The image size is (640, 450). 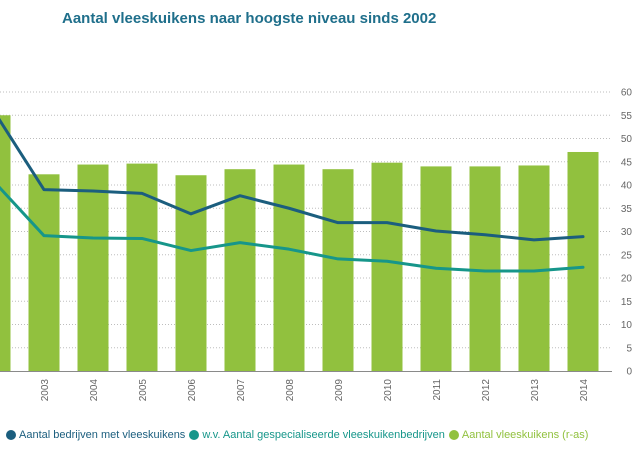 I want to click on x-tick-label: 2006, so click(x=192, y=390).